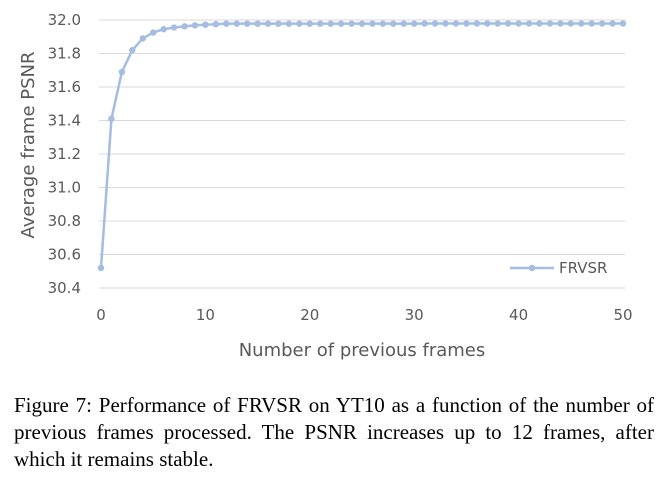 The width and height of the screenshot is (669, 491). I want to click on x-tick-label: 20, so click(309, 315).